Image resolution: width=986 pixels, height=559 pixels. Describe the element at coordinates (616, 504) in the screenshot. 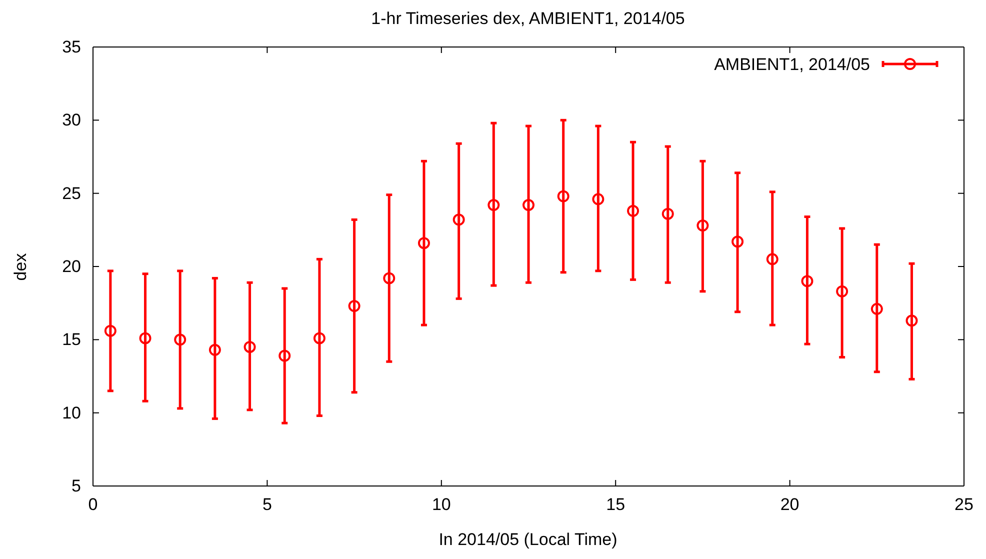

I see `x-tick-label: 15` at that location.